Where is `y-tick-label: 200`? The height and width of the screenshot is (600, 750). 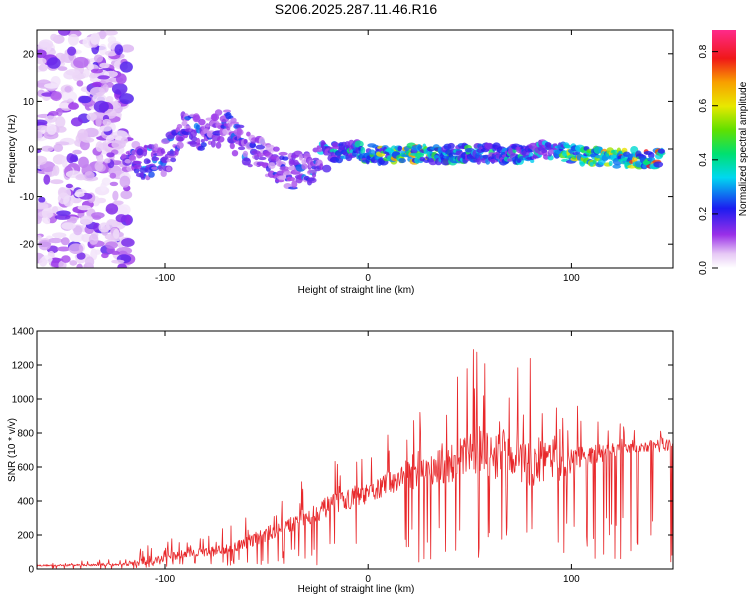 y-tick-label: 200 is located at coordinates (25, 536).